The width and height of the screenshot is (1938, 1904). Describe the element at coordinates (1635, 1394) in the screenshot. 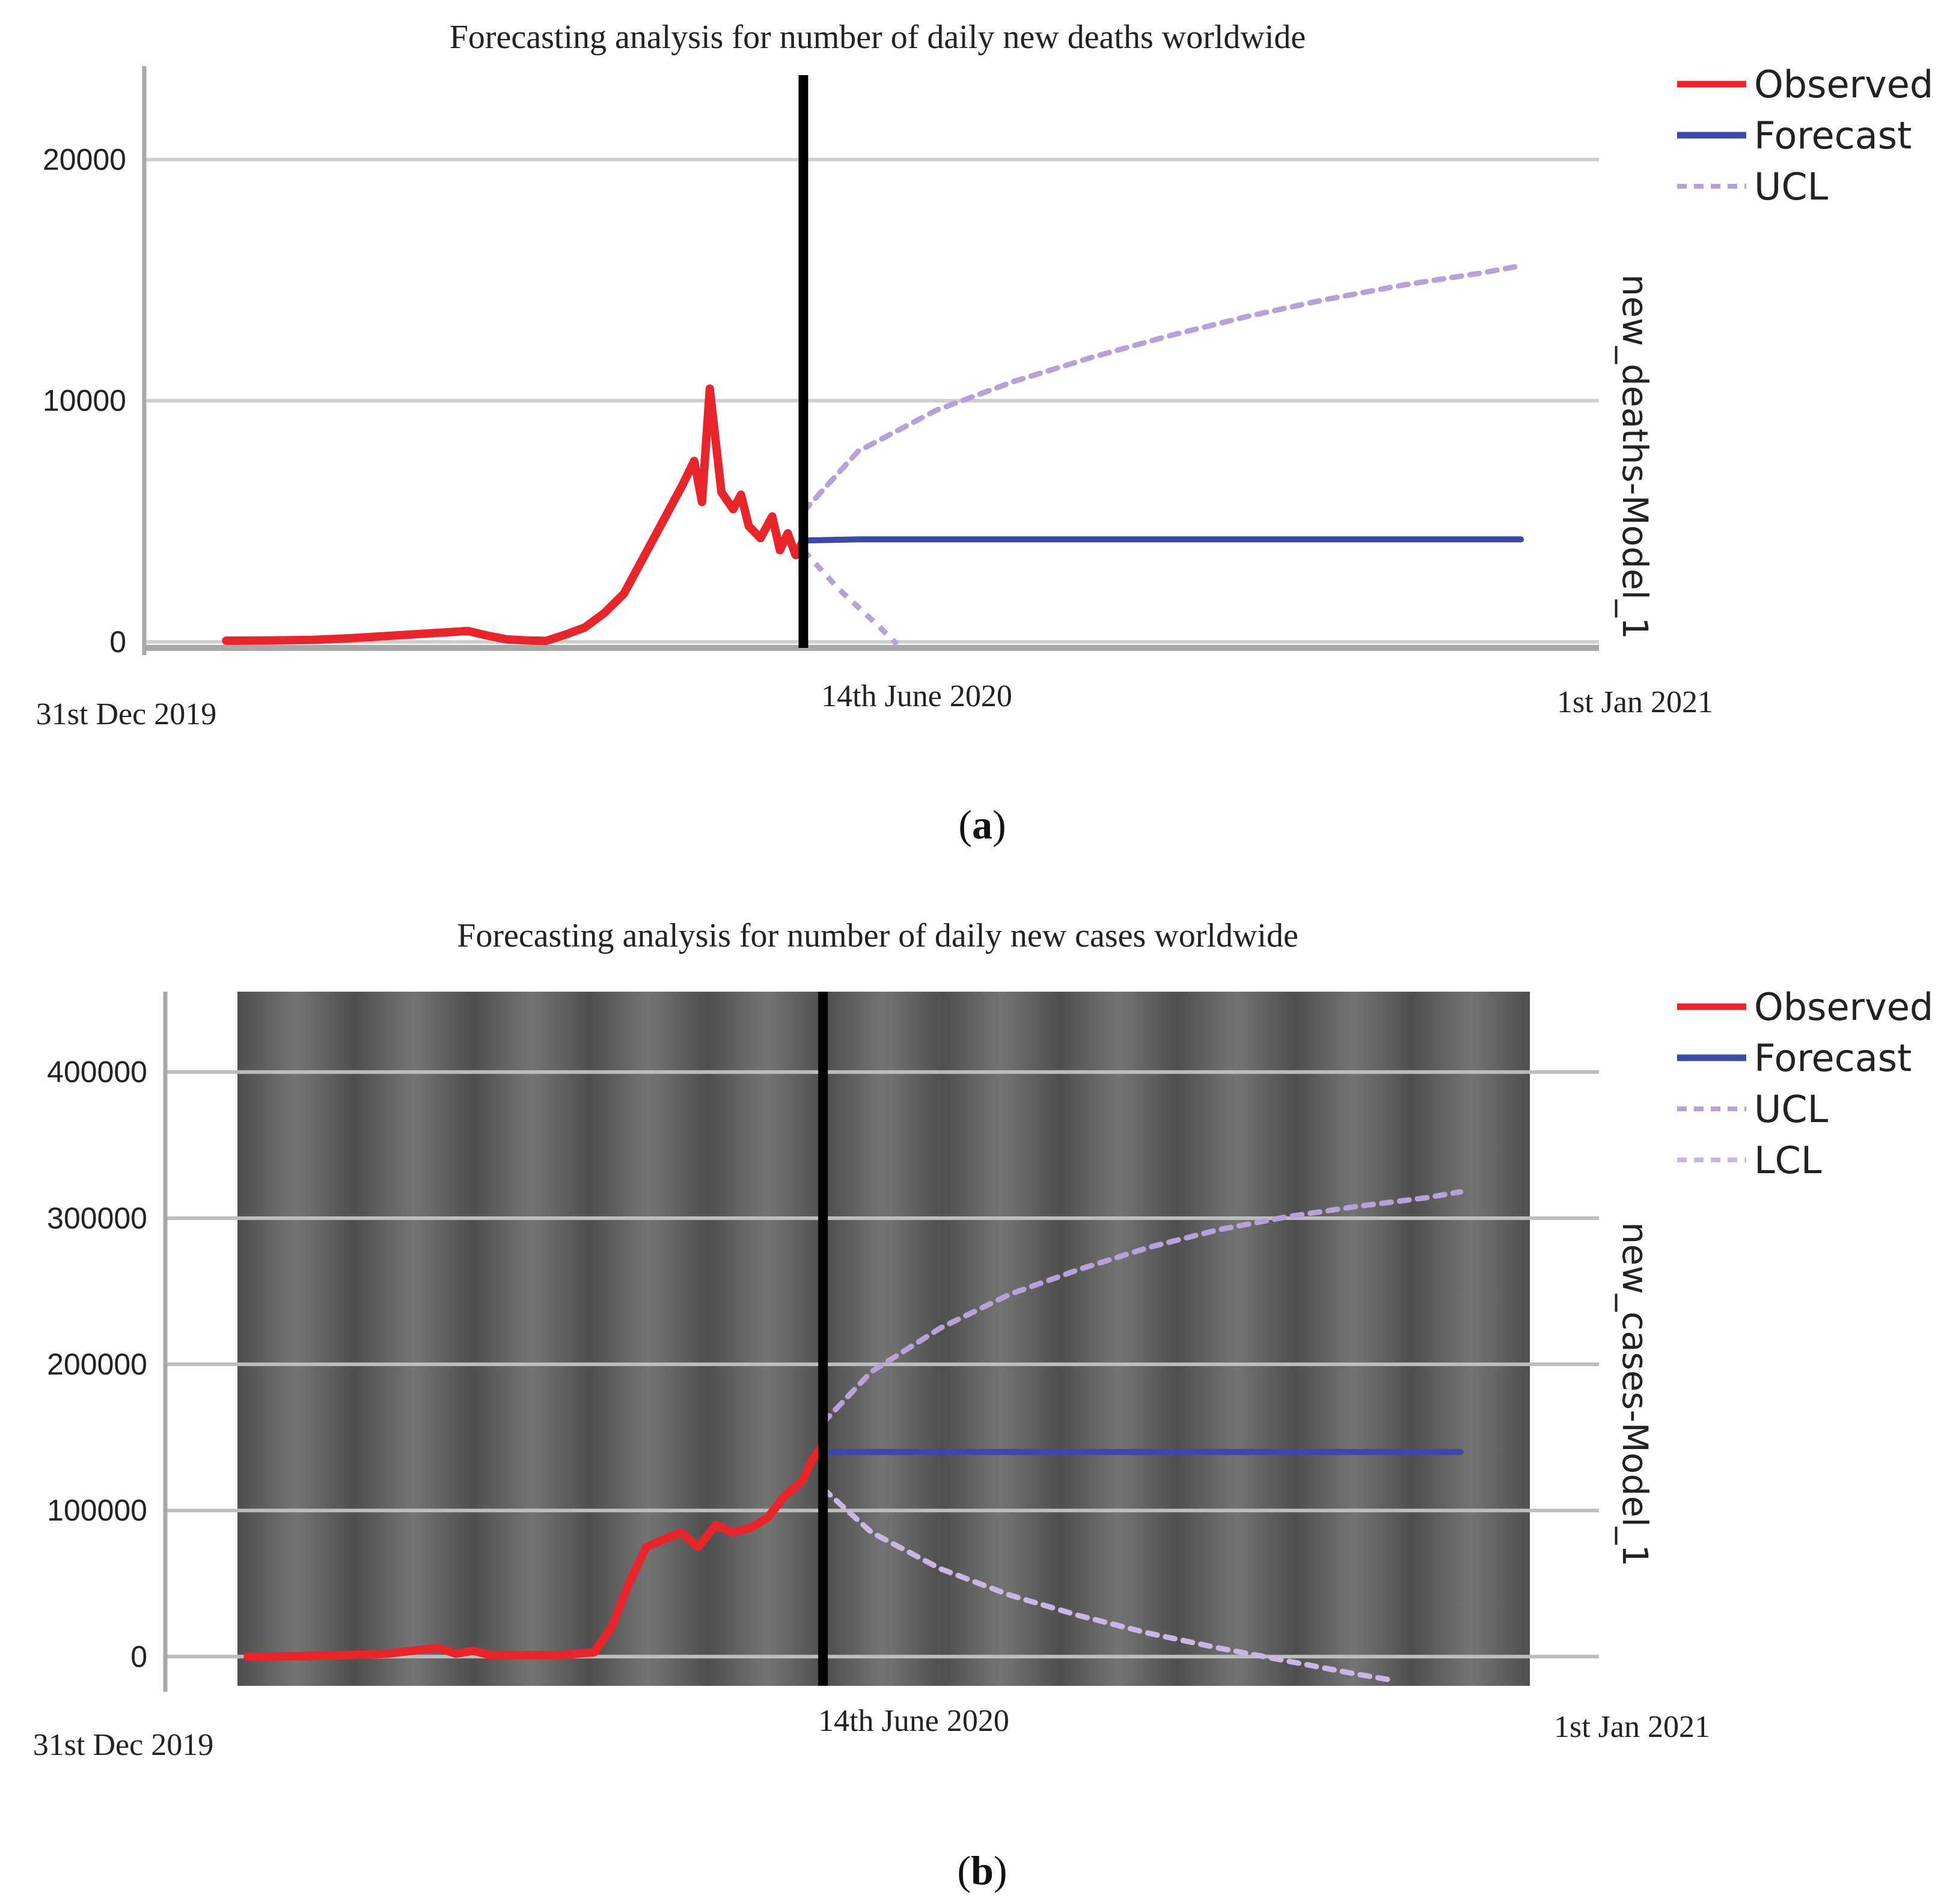

I see `y-axis-label-right: new_cases-Model_1` at that location.